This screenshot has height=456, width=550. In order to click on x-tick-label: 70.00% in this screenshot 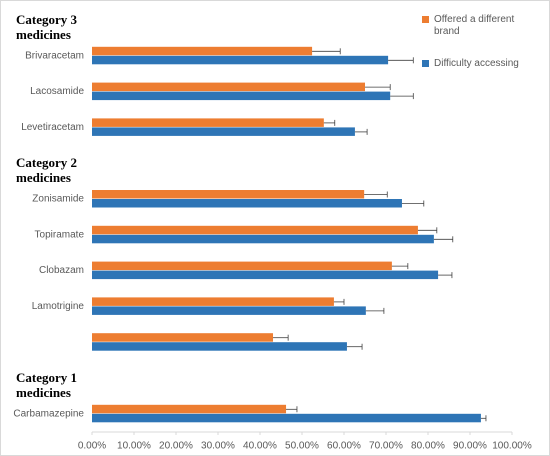, I will do `click(386, 446)`.